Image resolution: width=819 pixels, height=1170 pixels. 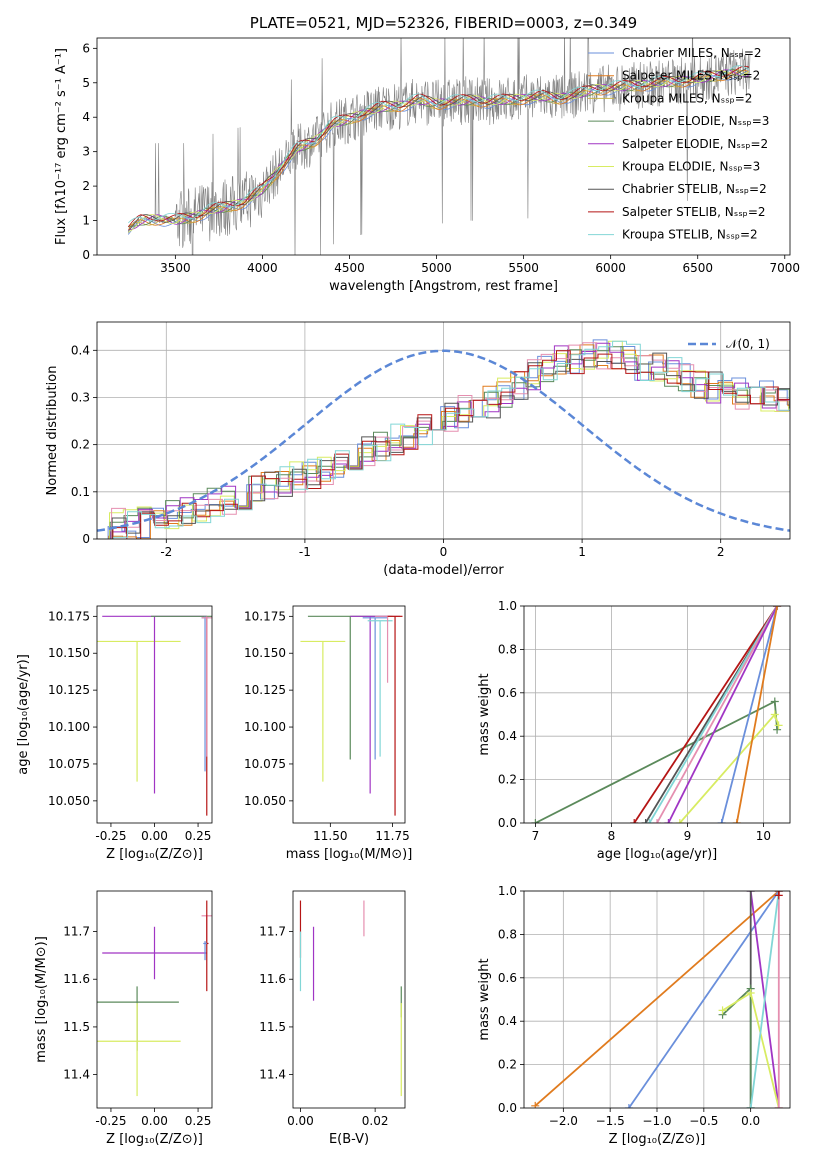 What do you see at coordinates (80, 397) in the screenshot?
I see `y-tick-label: 0.3` at bounding box center [80, 397].